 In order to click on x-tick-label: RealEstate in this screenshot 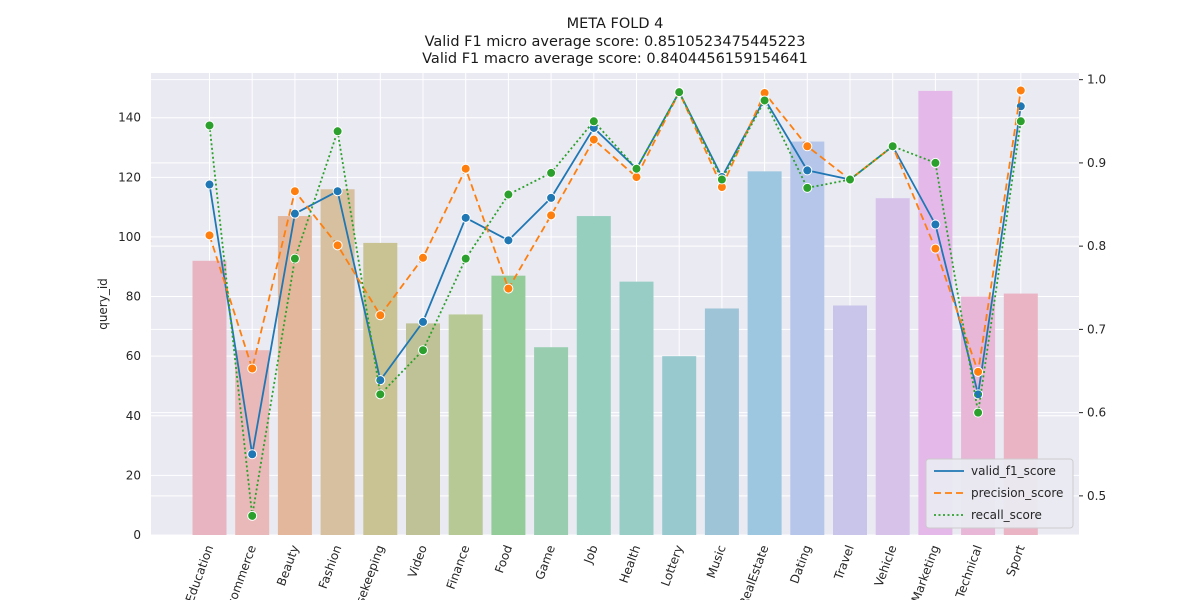, I will do `click(753, 571)`.